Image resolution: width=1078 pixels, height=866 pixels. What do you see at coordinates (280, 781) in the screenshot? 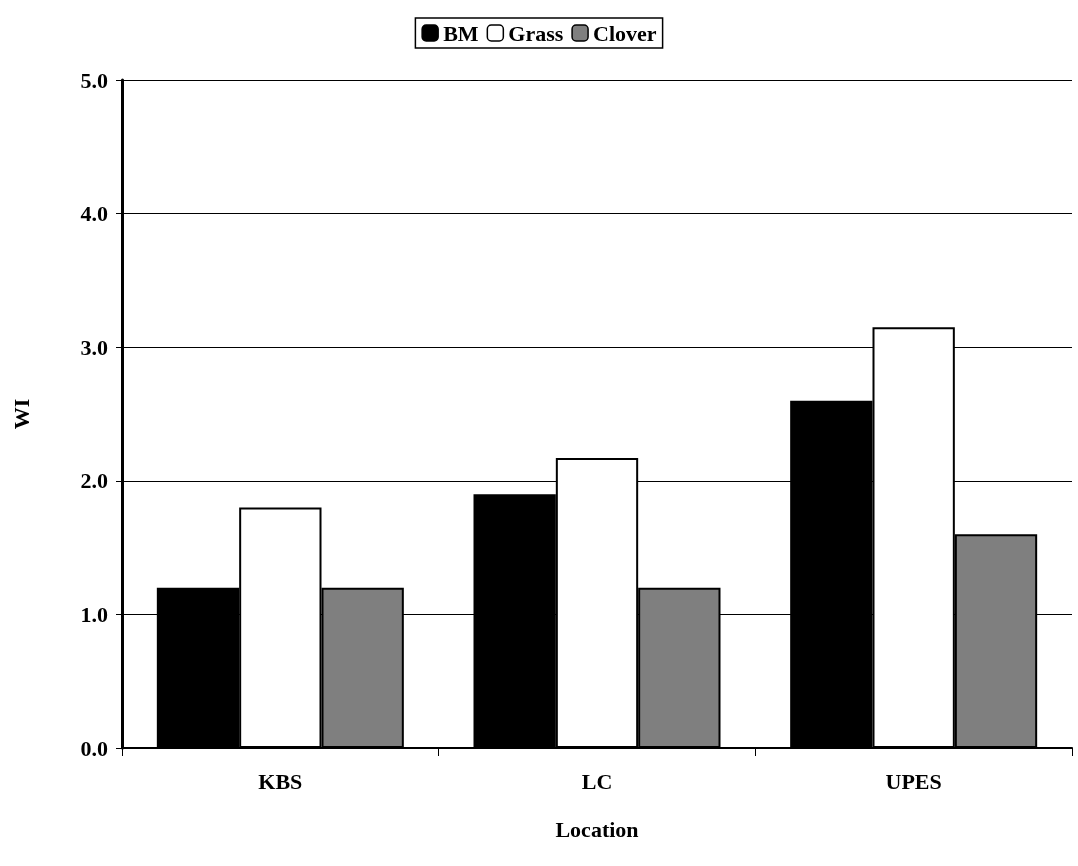
I see `x-tick-label: KBS` at bounding box center [280, 781].